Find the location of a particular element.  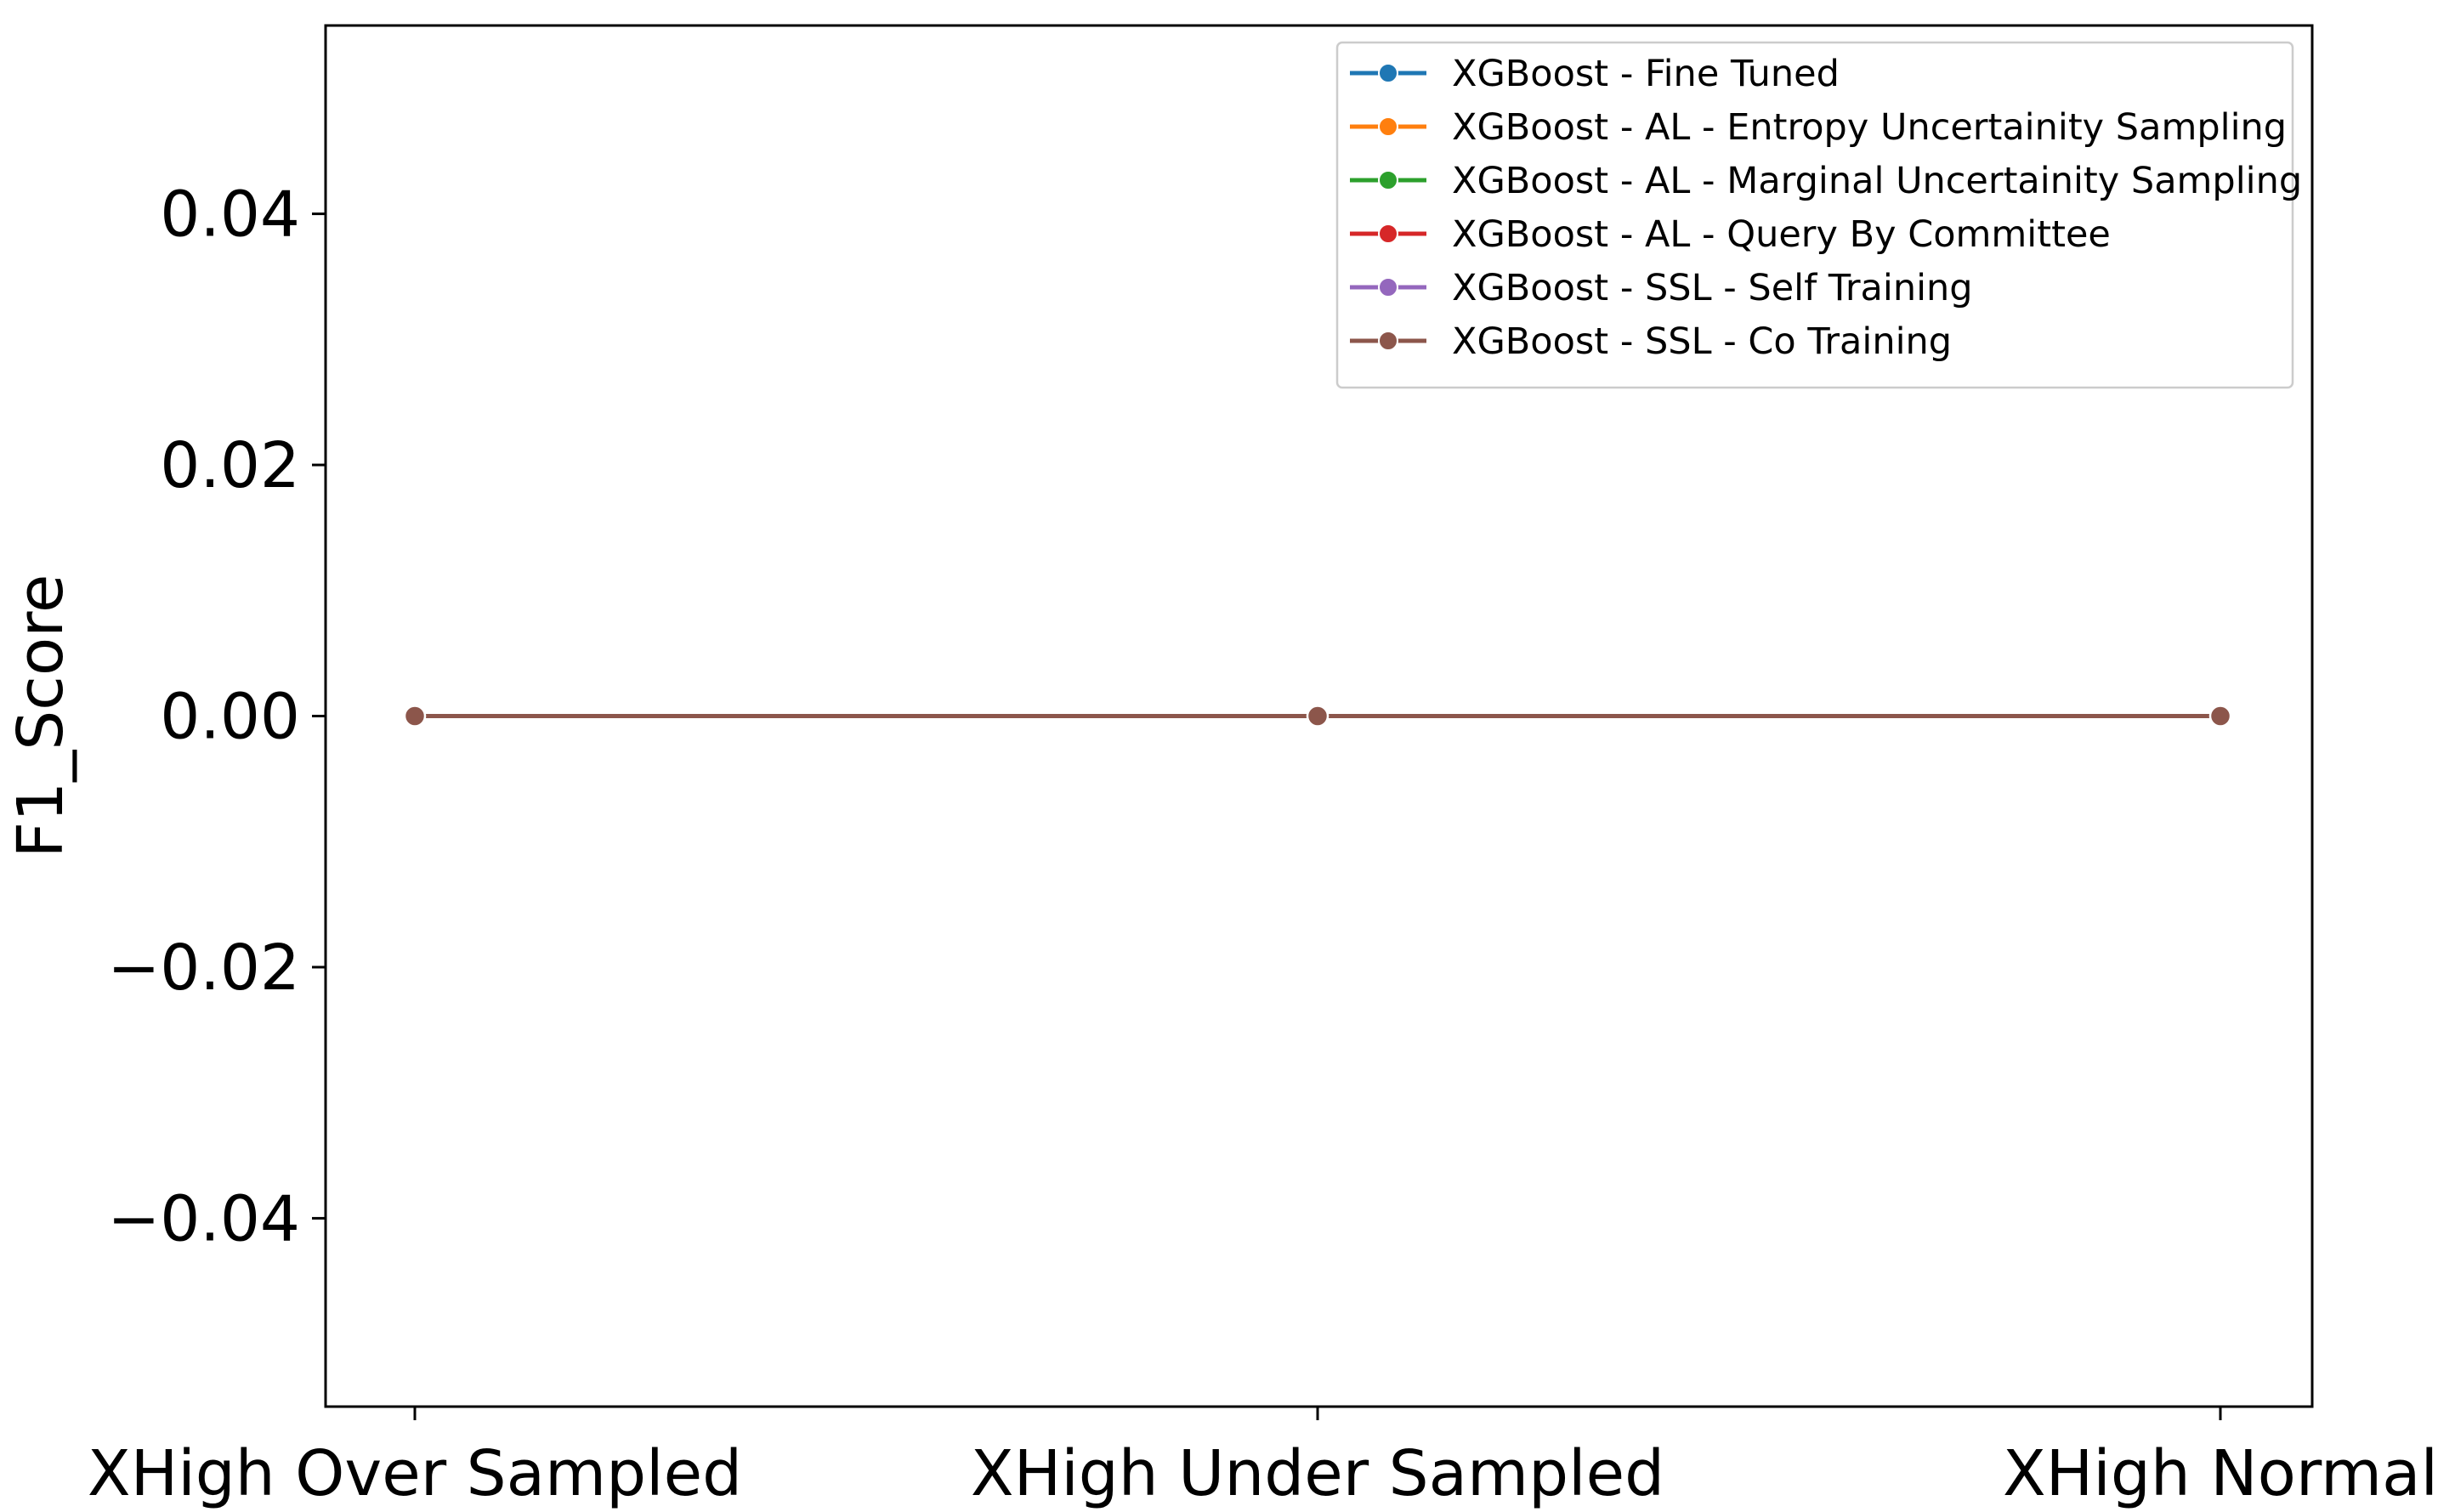

y-axis: −0.04 −0.02 0.00 0.02 0.04 is located at coordinates (216, 716).